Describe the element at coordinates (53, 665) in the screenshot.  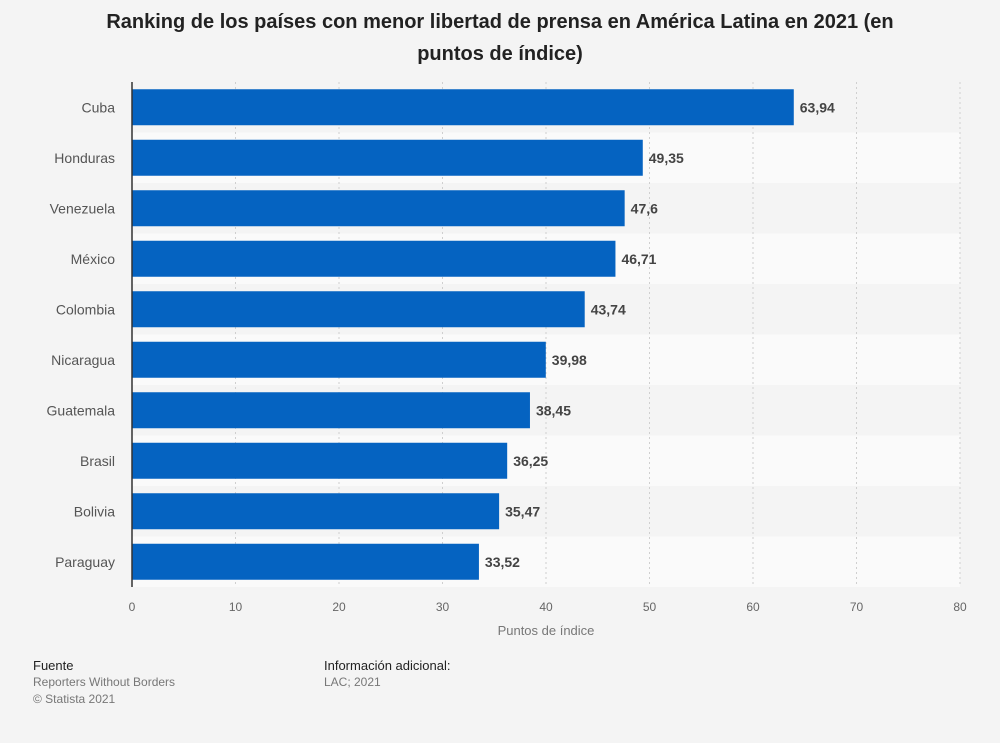
I see `source-heading: Fuente` at that location.